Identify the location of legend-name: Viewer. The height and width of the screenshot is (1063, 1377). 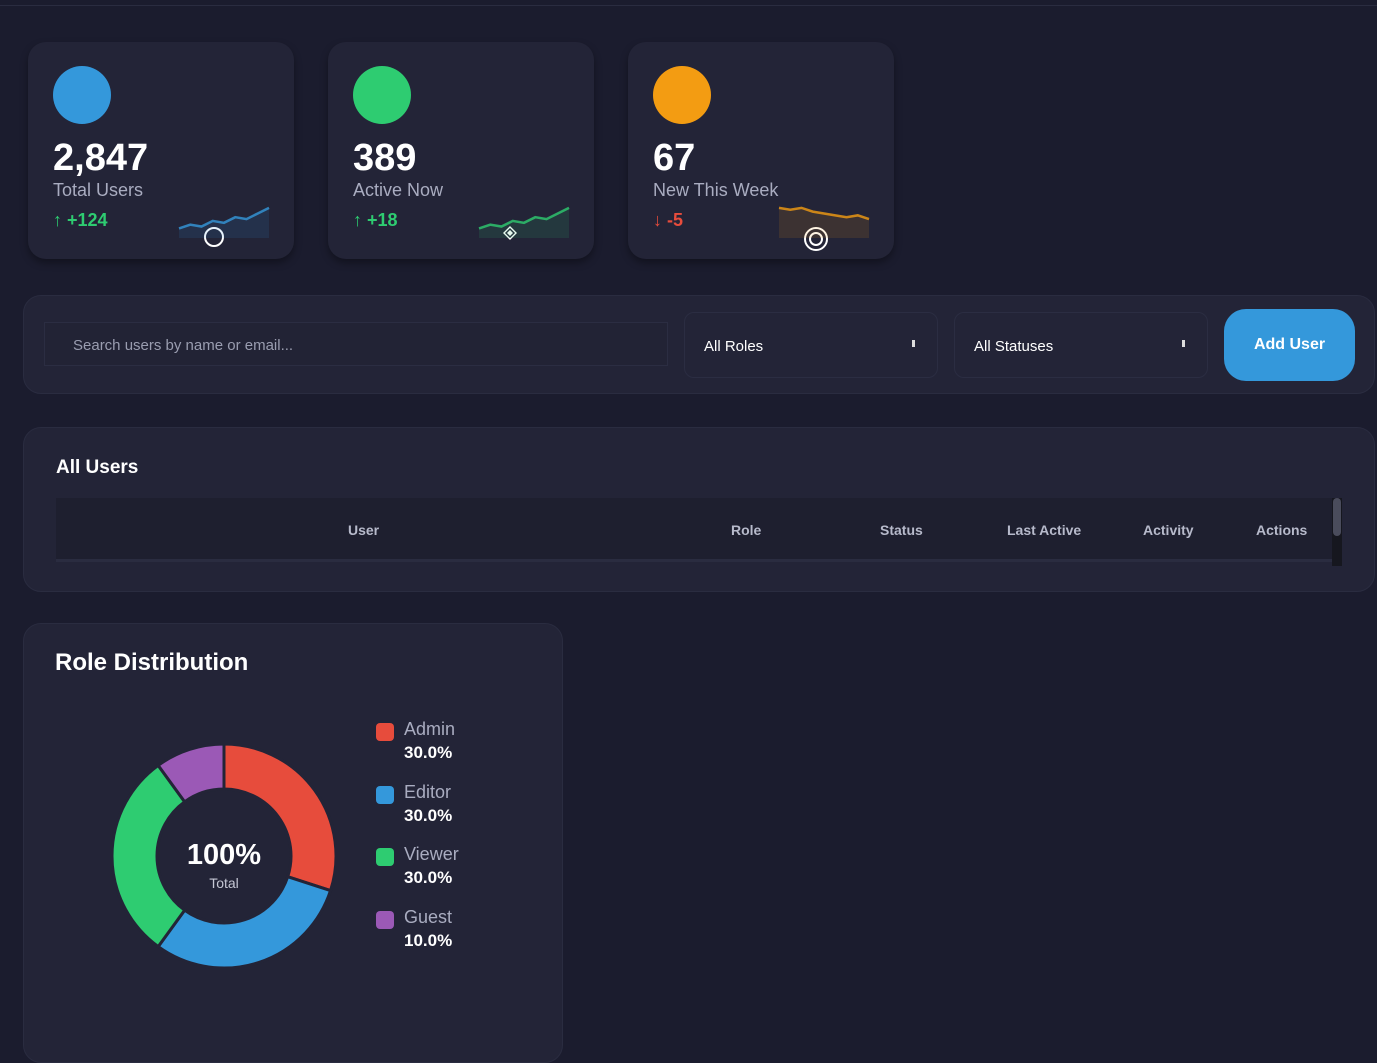
(431, 854).